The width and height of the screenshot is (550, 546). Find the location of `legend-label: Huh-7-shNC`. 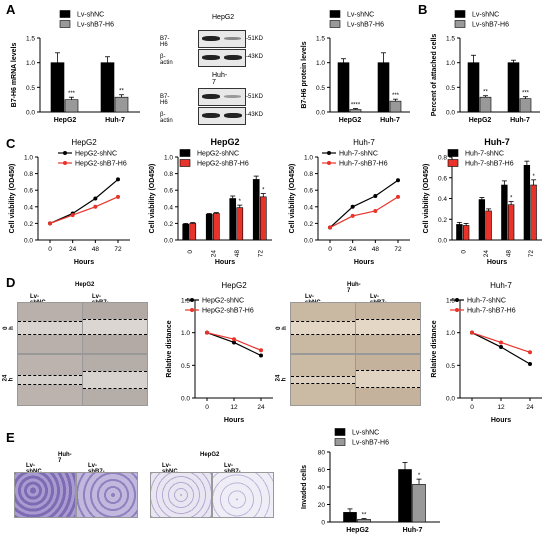

legend-label: Huh-7-shNC is located at coordinates (484, 154).